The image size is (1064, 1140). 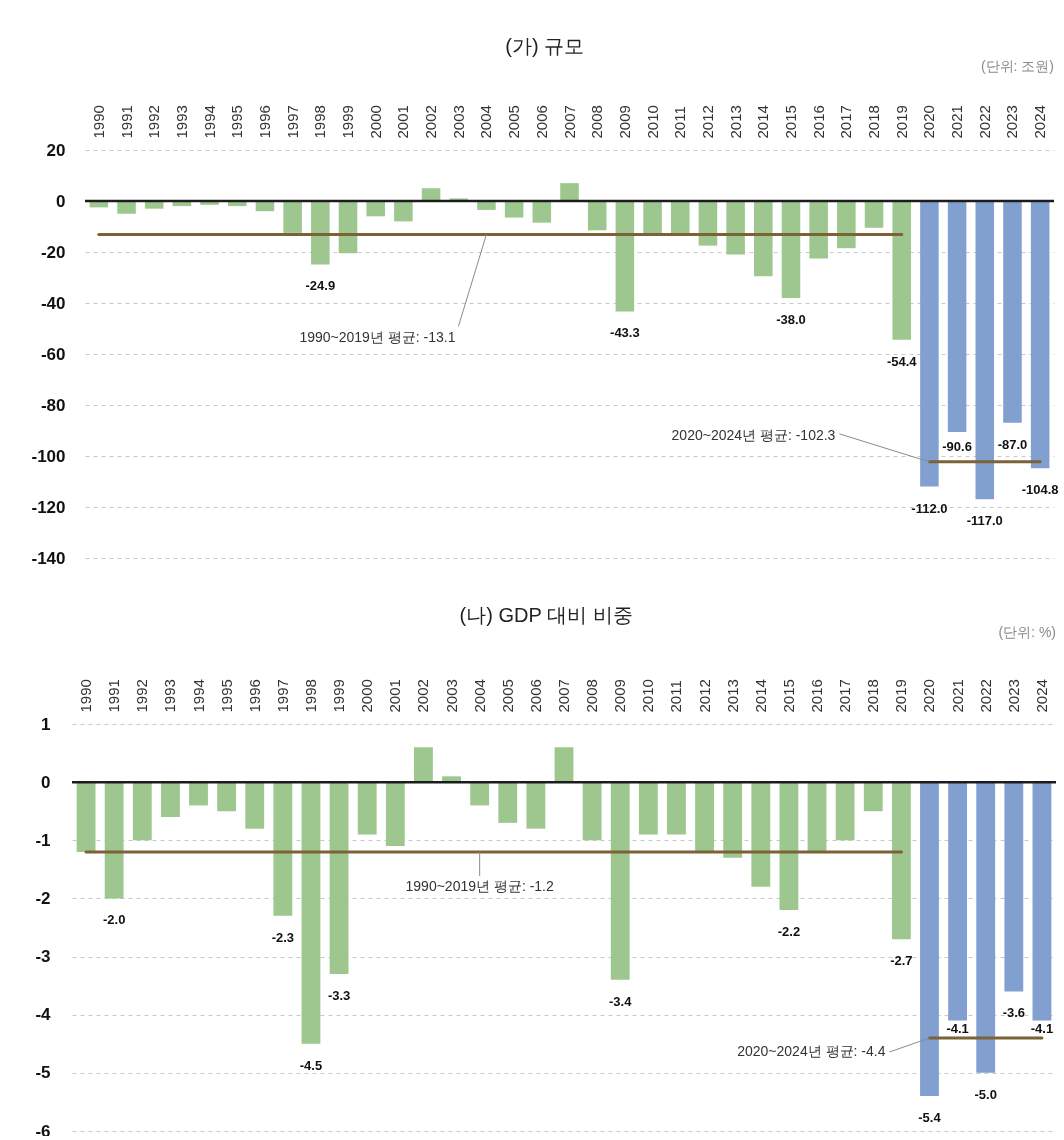 What do you see at coordinates (791, 319) in the screenshot?
I see `data-label: -38.0` at bounding box center [791, 319].